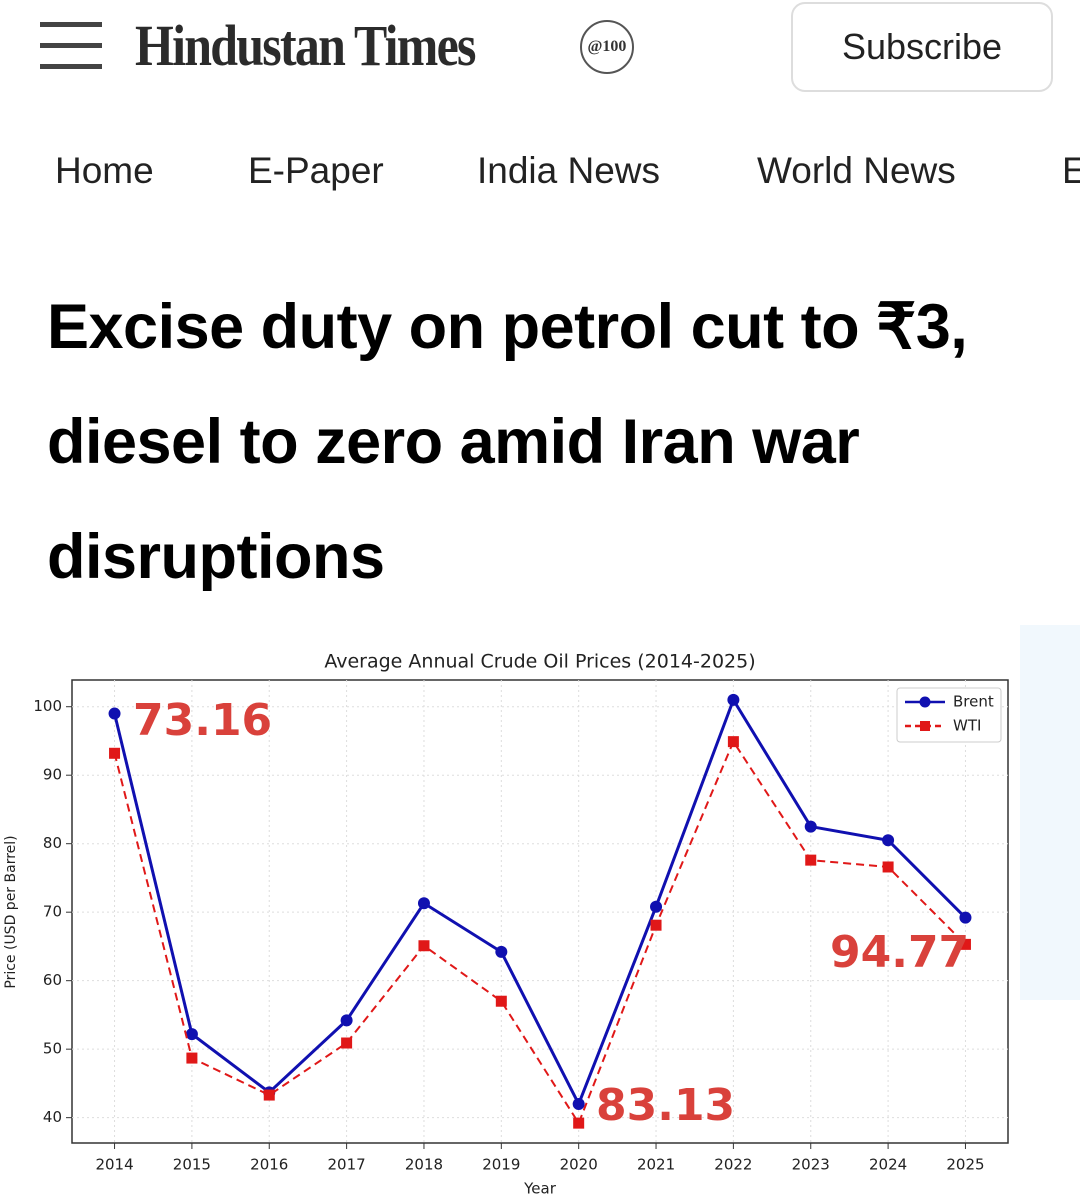  What do you see at coordinates (733, 1165) in the screenshot?
I see `x-tick-label: 2022` at bounding box center [733, 1165].